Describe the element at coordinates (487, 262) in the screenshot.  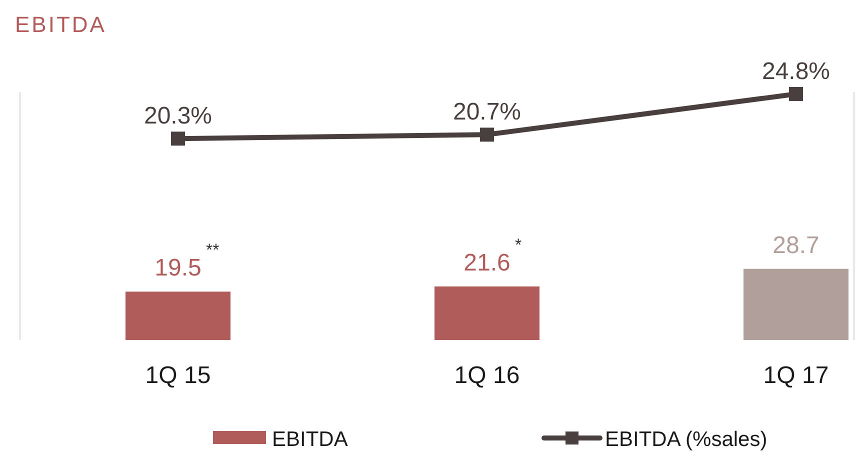
I see `data-label: 21.6` at that location.